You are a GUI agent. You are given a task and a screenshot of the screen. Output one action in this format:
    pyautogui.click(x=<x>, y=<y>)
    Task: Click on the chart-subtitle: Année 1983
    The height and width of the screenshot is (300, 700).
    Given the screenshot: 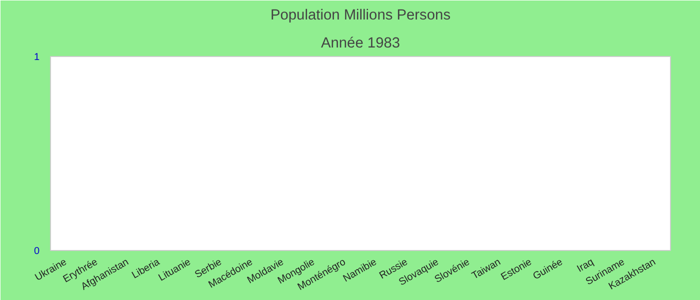 What is the action you would take?
    pyautogui.click(x=360, y=44)
    